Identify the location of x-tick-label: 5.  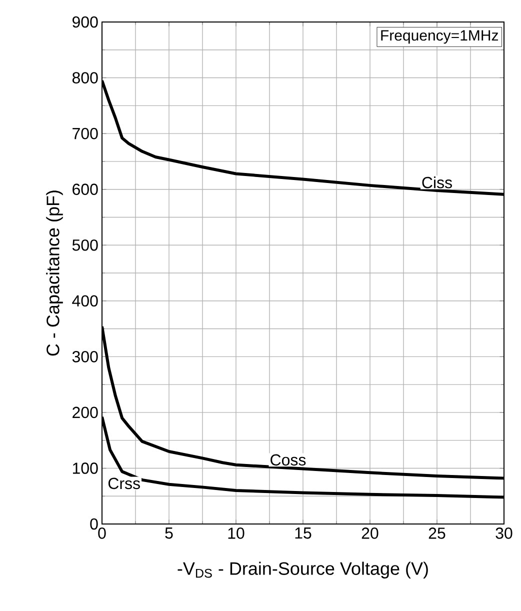
(169, 533).